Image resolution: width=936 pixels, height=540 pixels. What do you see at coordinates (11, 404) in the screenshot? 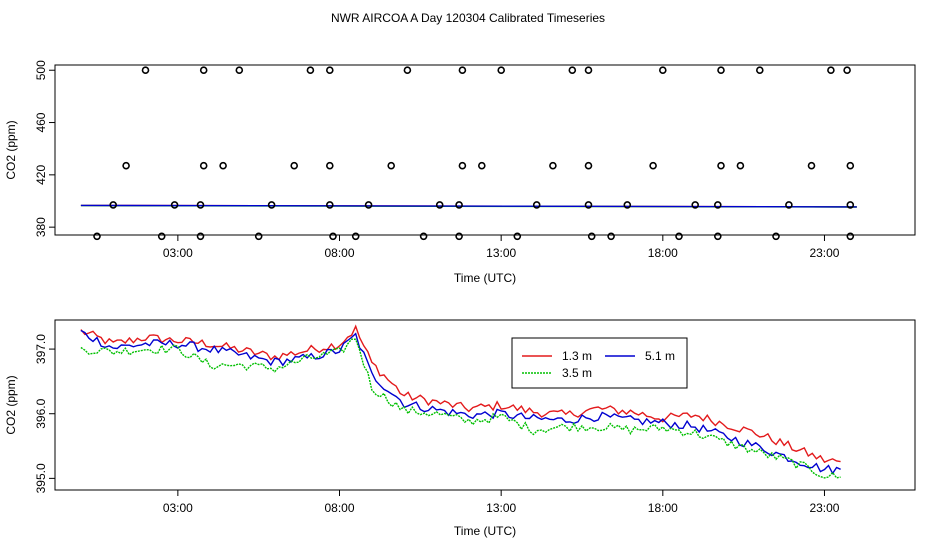
I see `bottom-y-axis-label: CO2 (ppm)` at bounding box center [11, 404].